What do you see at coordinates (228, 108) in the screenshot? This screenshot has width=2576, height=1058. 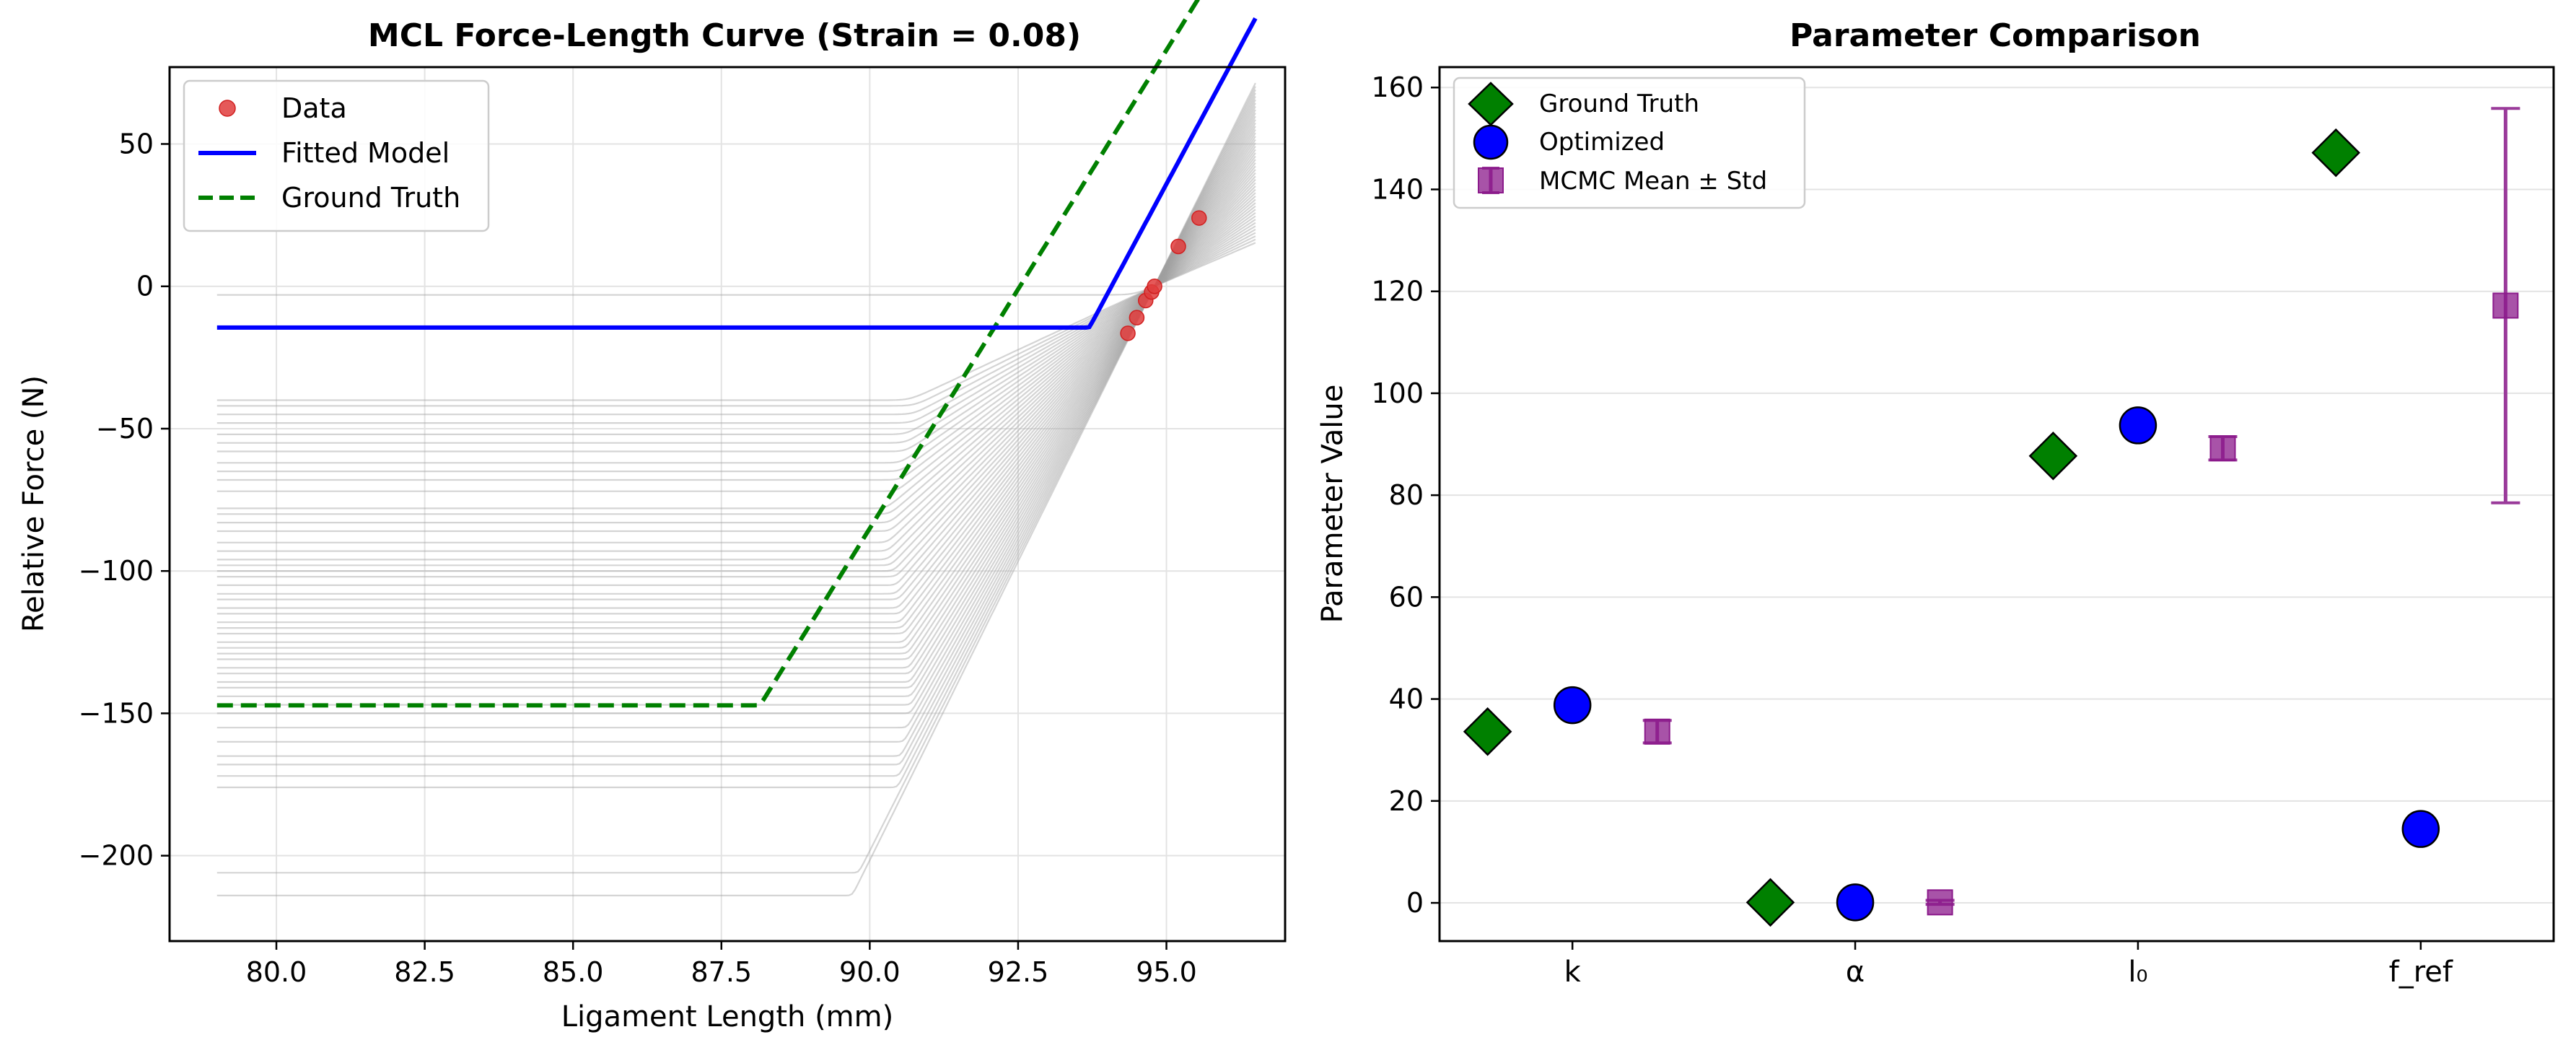 I see `legend-data-marker` at bounding box center [228, 108].